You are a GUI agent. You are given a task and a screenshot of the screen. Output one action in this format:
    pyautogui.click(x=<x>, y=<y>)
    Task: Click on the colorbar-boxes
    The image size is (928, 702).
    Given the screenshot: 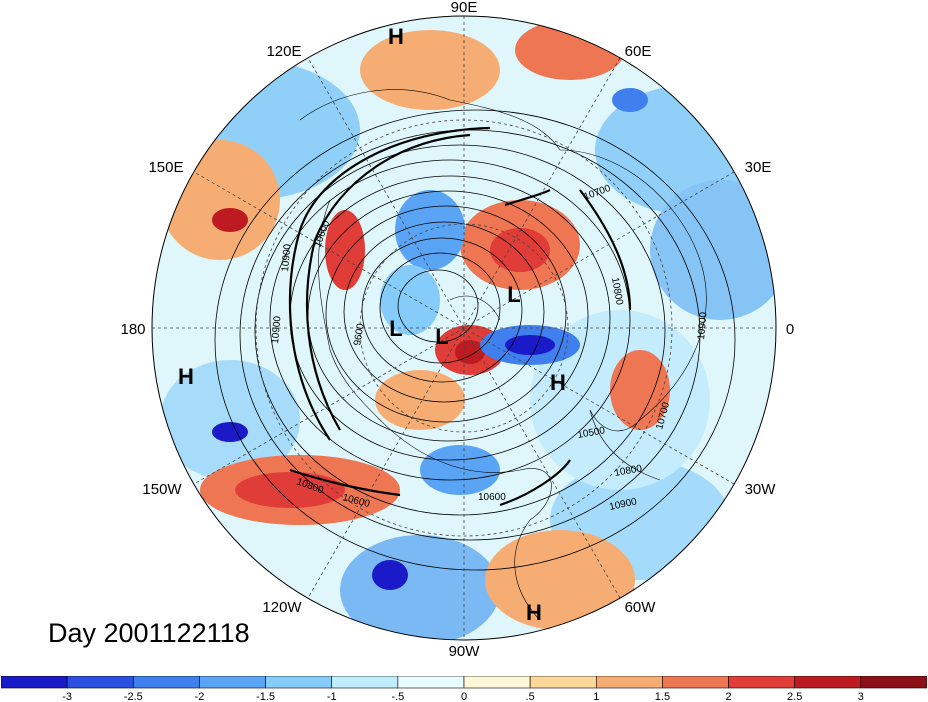 What is the action you would take?
    pyautogui.click(x=464, y=682)
    